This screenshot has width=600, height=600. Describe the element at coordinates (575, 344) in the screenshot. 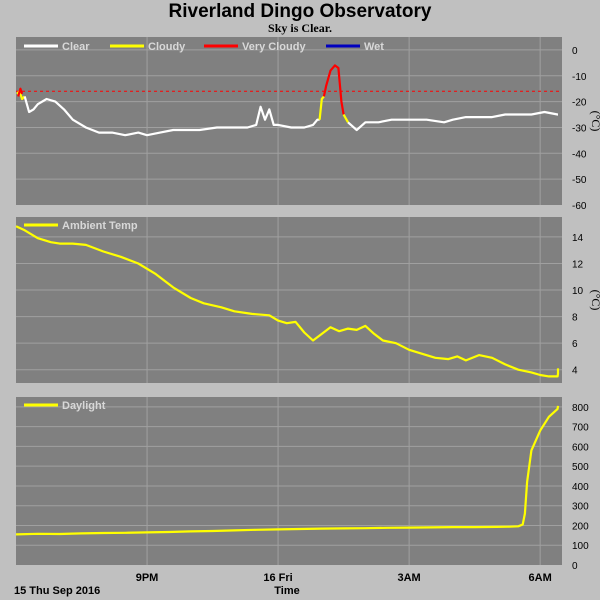

I see `y-tick-label: 6` at that location.